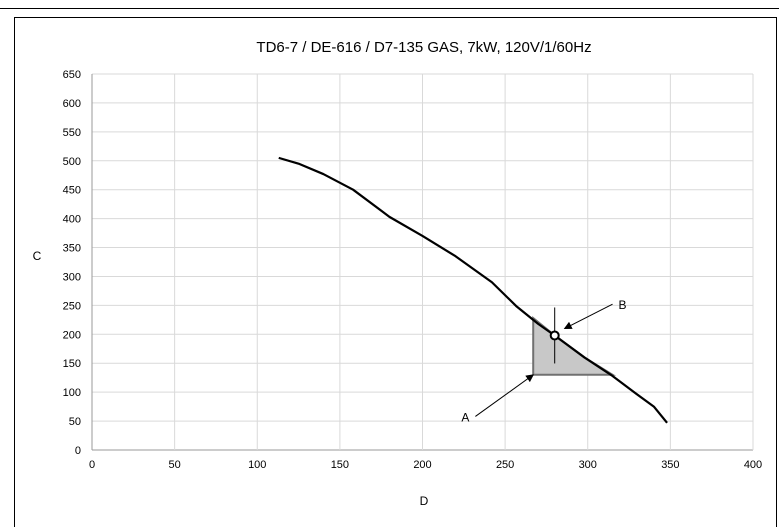 This screenshot has width=779, height=527. I want to click on y-tick-label: 550, so click(72, 133).